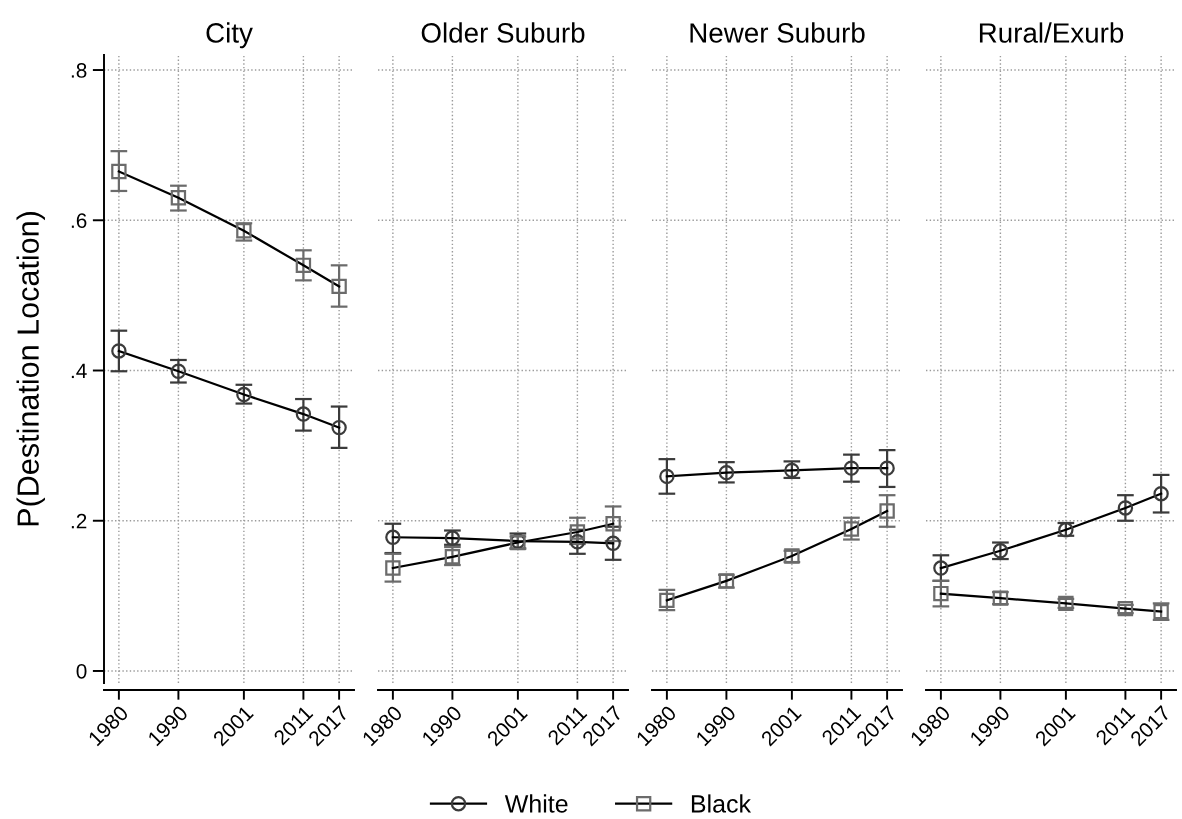 This screenshot has width=1182, height=819. Describe the element at coordinates (777, 32) in the screenshot. I see `chart-title: Newer Suburb` at that location.